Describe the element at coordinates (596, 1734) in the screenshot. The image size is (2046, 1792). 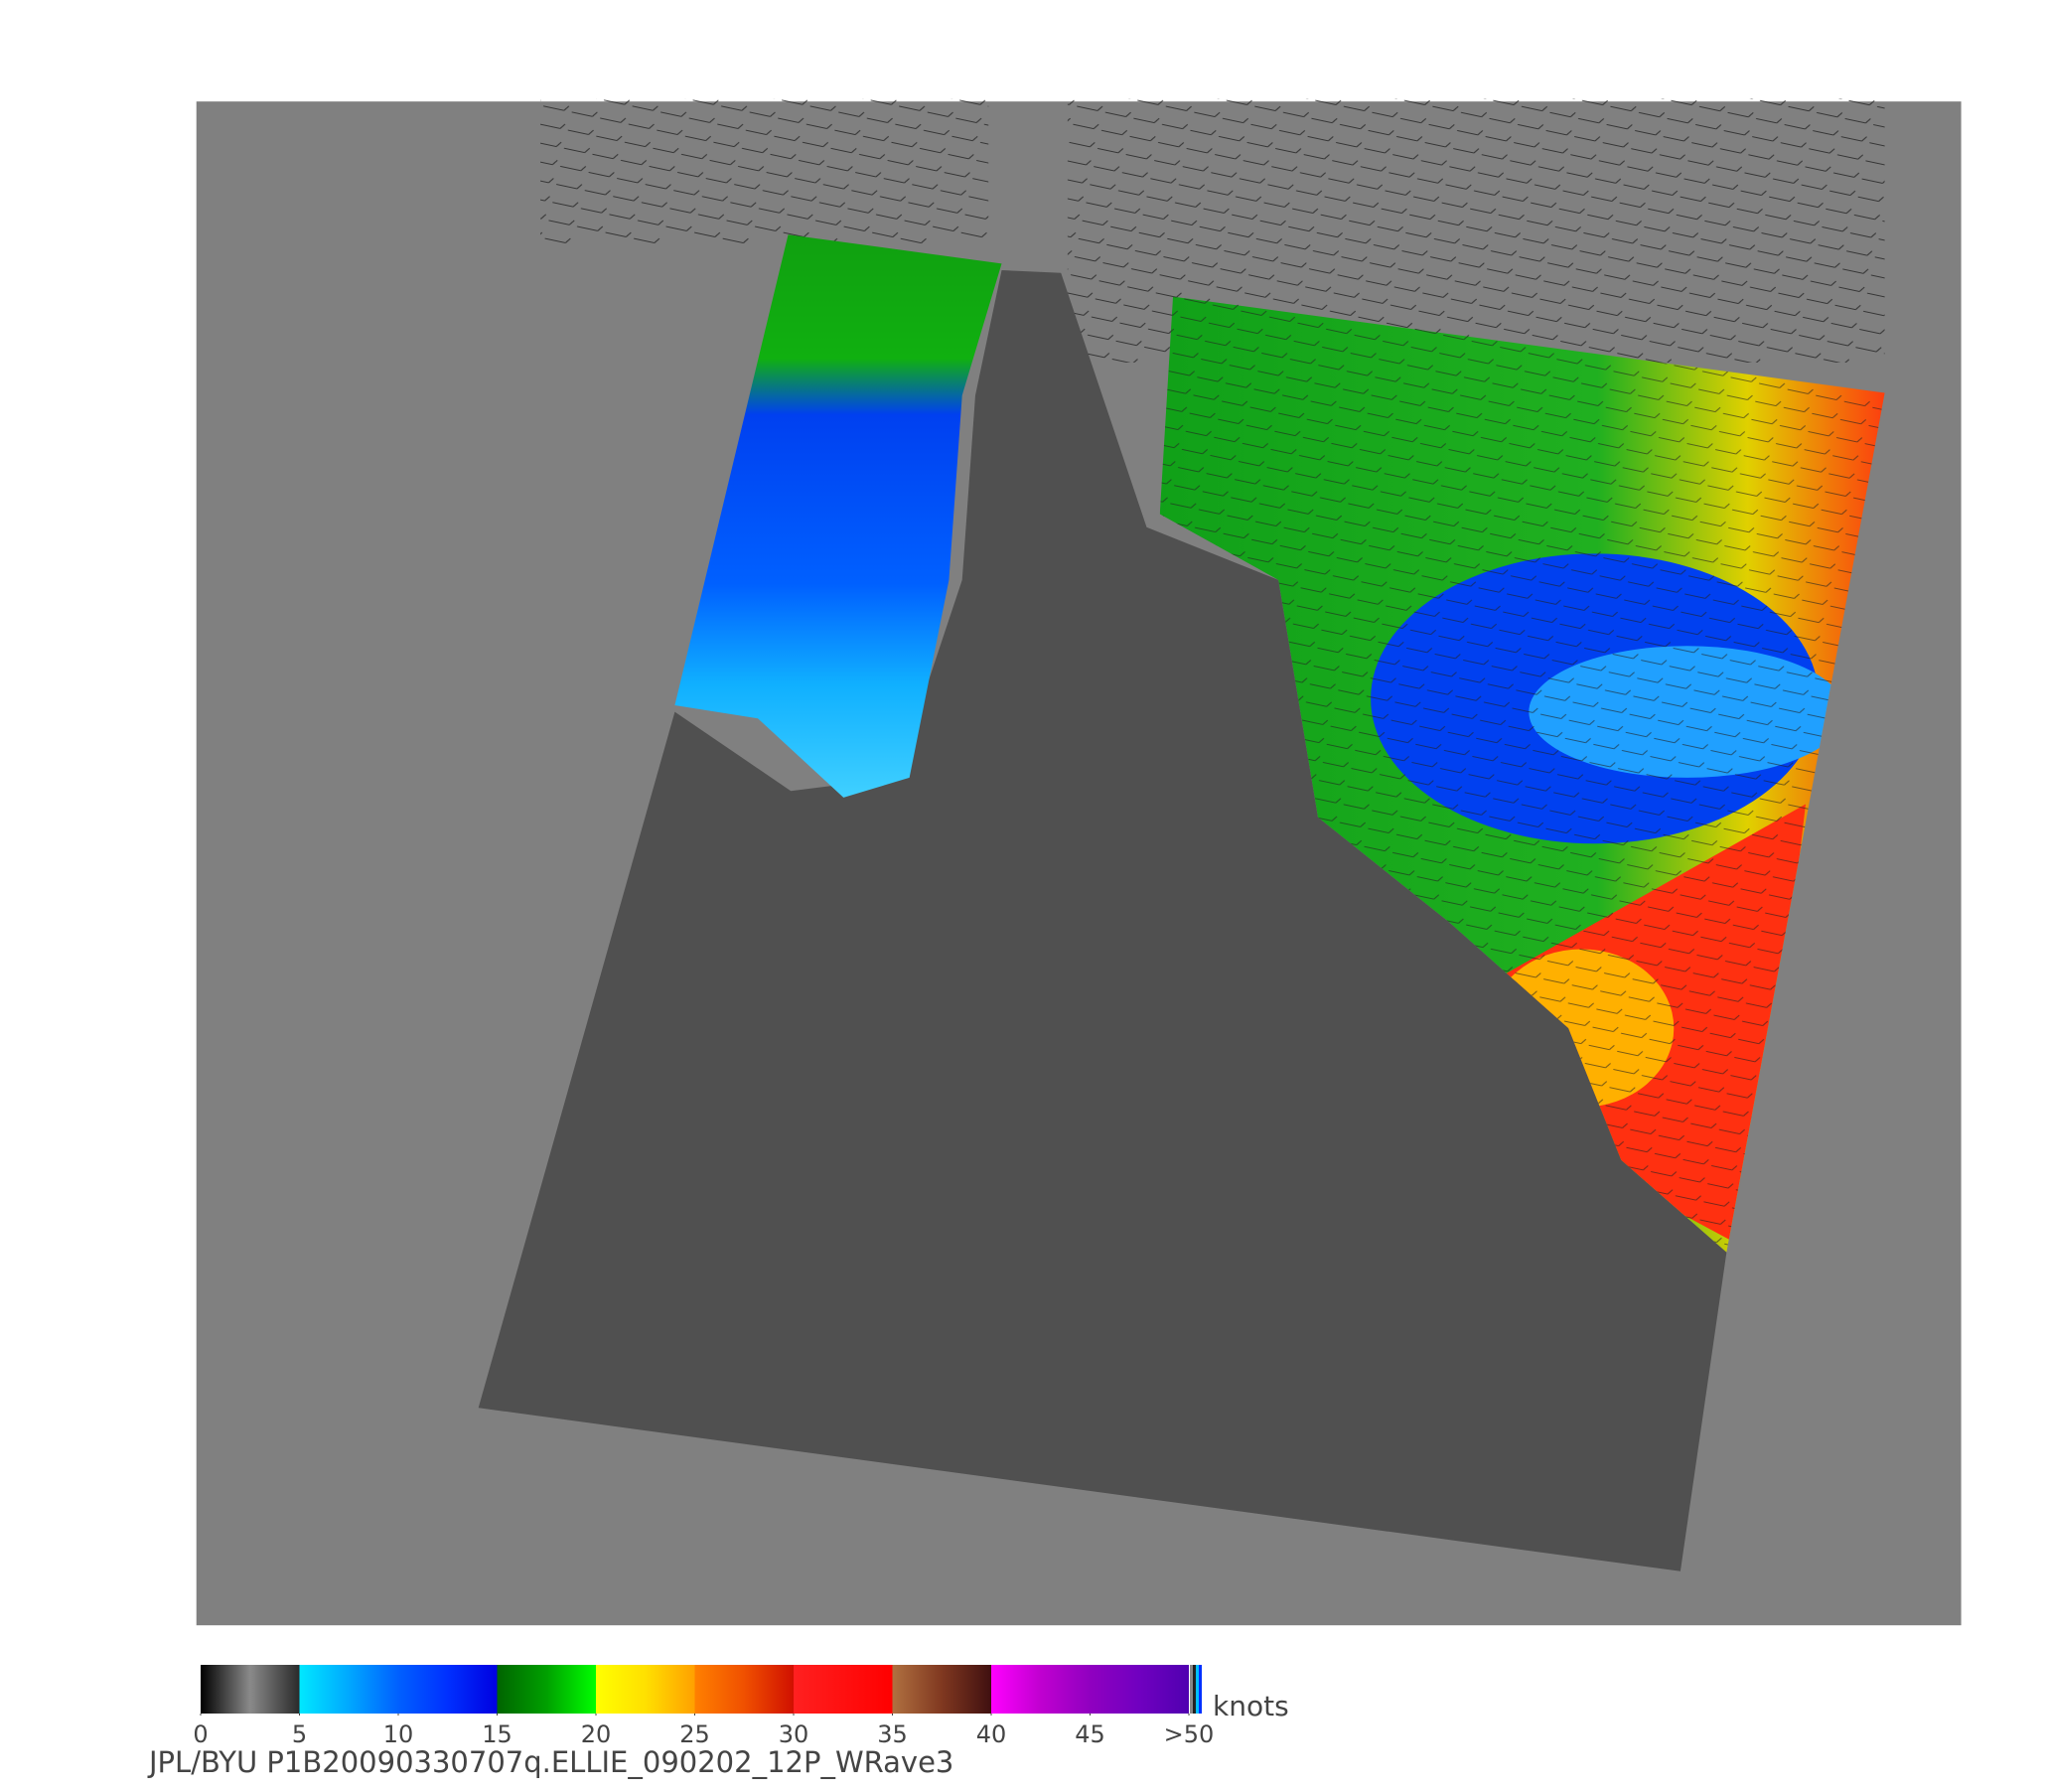
I see `colorbar-tick-label: 20` at that location.